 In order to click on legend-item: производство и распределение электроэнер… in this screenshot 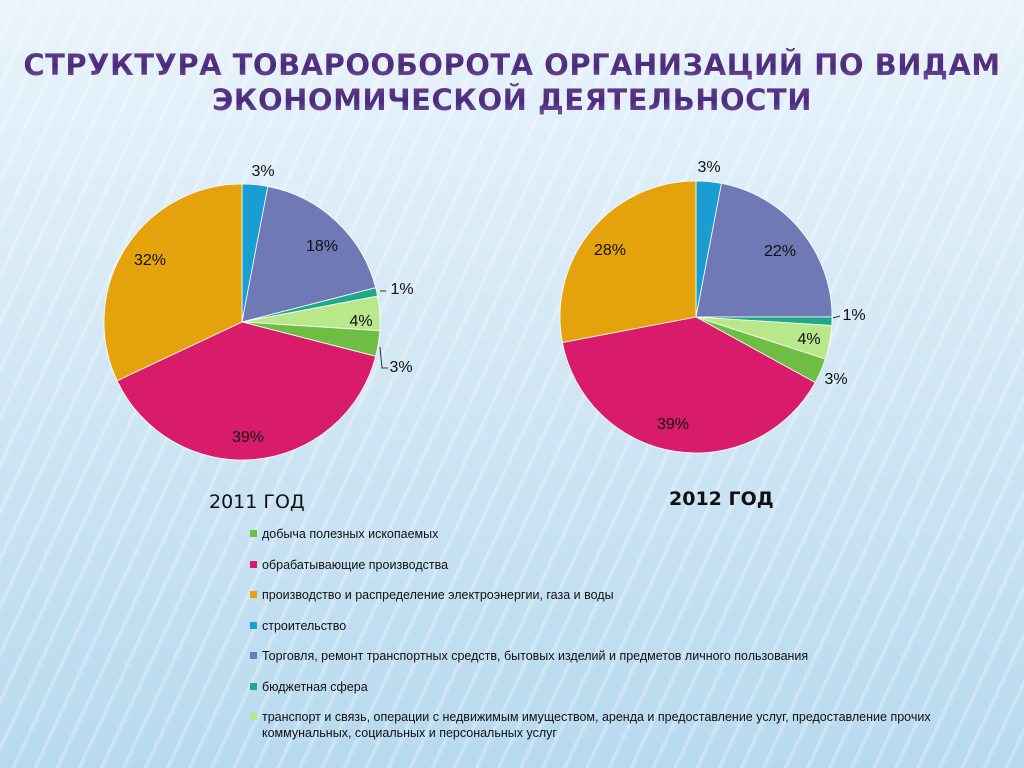, I will do `click(615, 602)`.